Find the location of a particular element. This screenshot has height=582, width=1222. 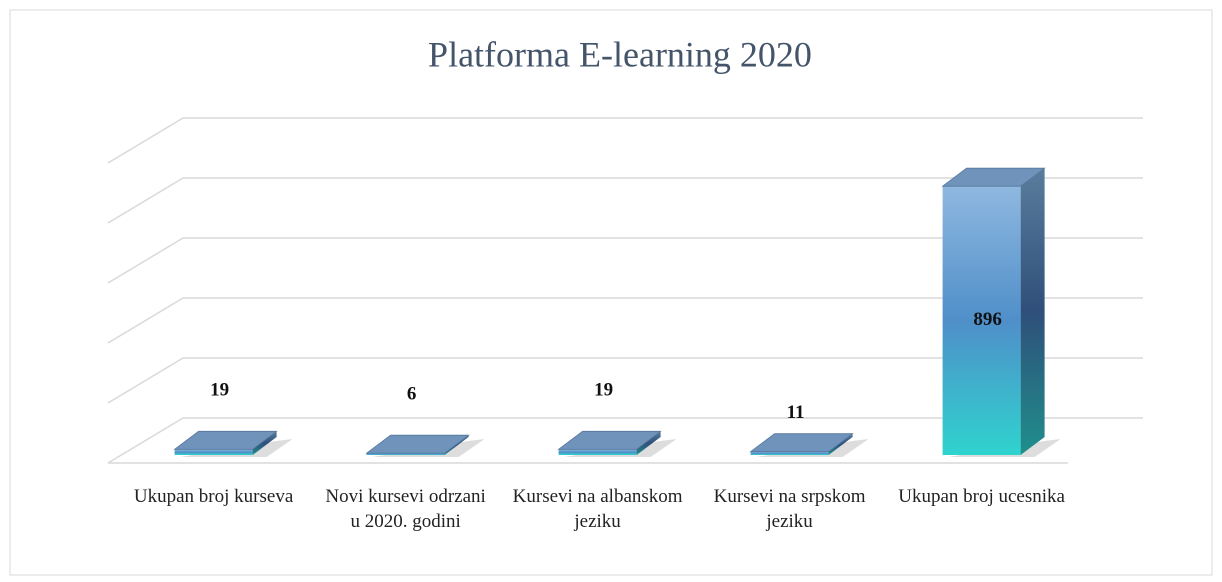

value-label: 6 is located at coordinates (412, 394).